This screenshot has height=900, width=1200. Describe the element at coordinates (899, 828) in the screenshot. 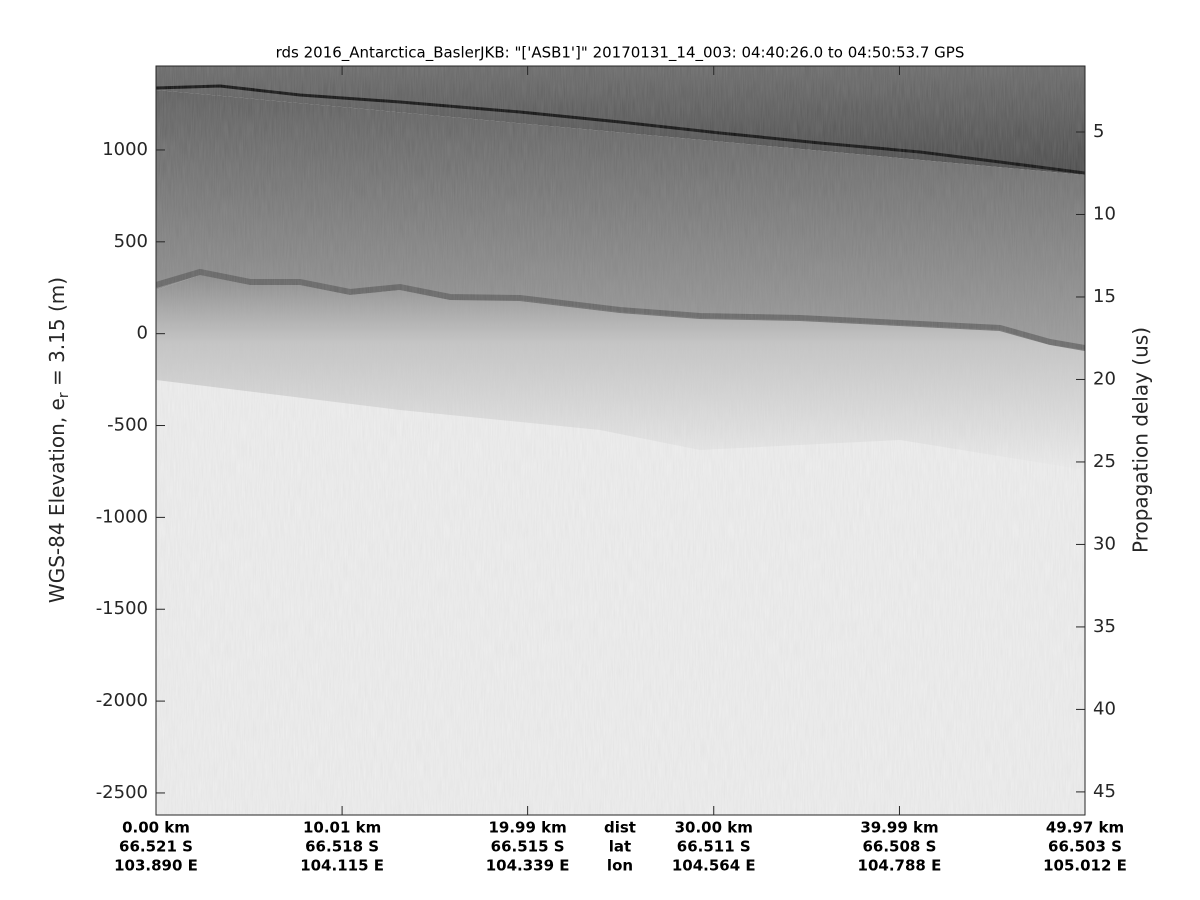

I see `x-tick-label: 39.99 km` at that location.